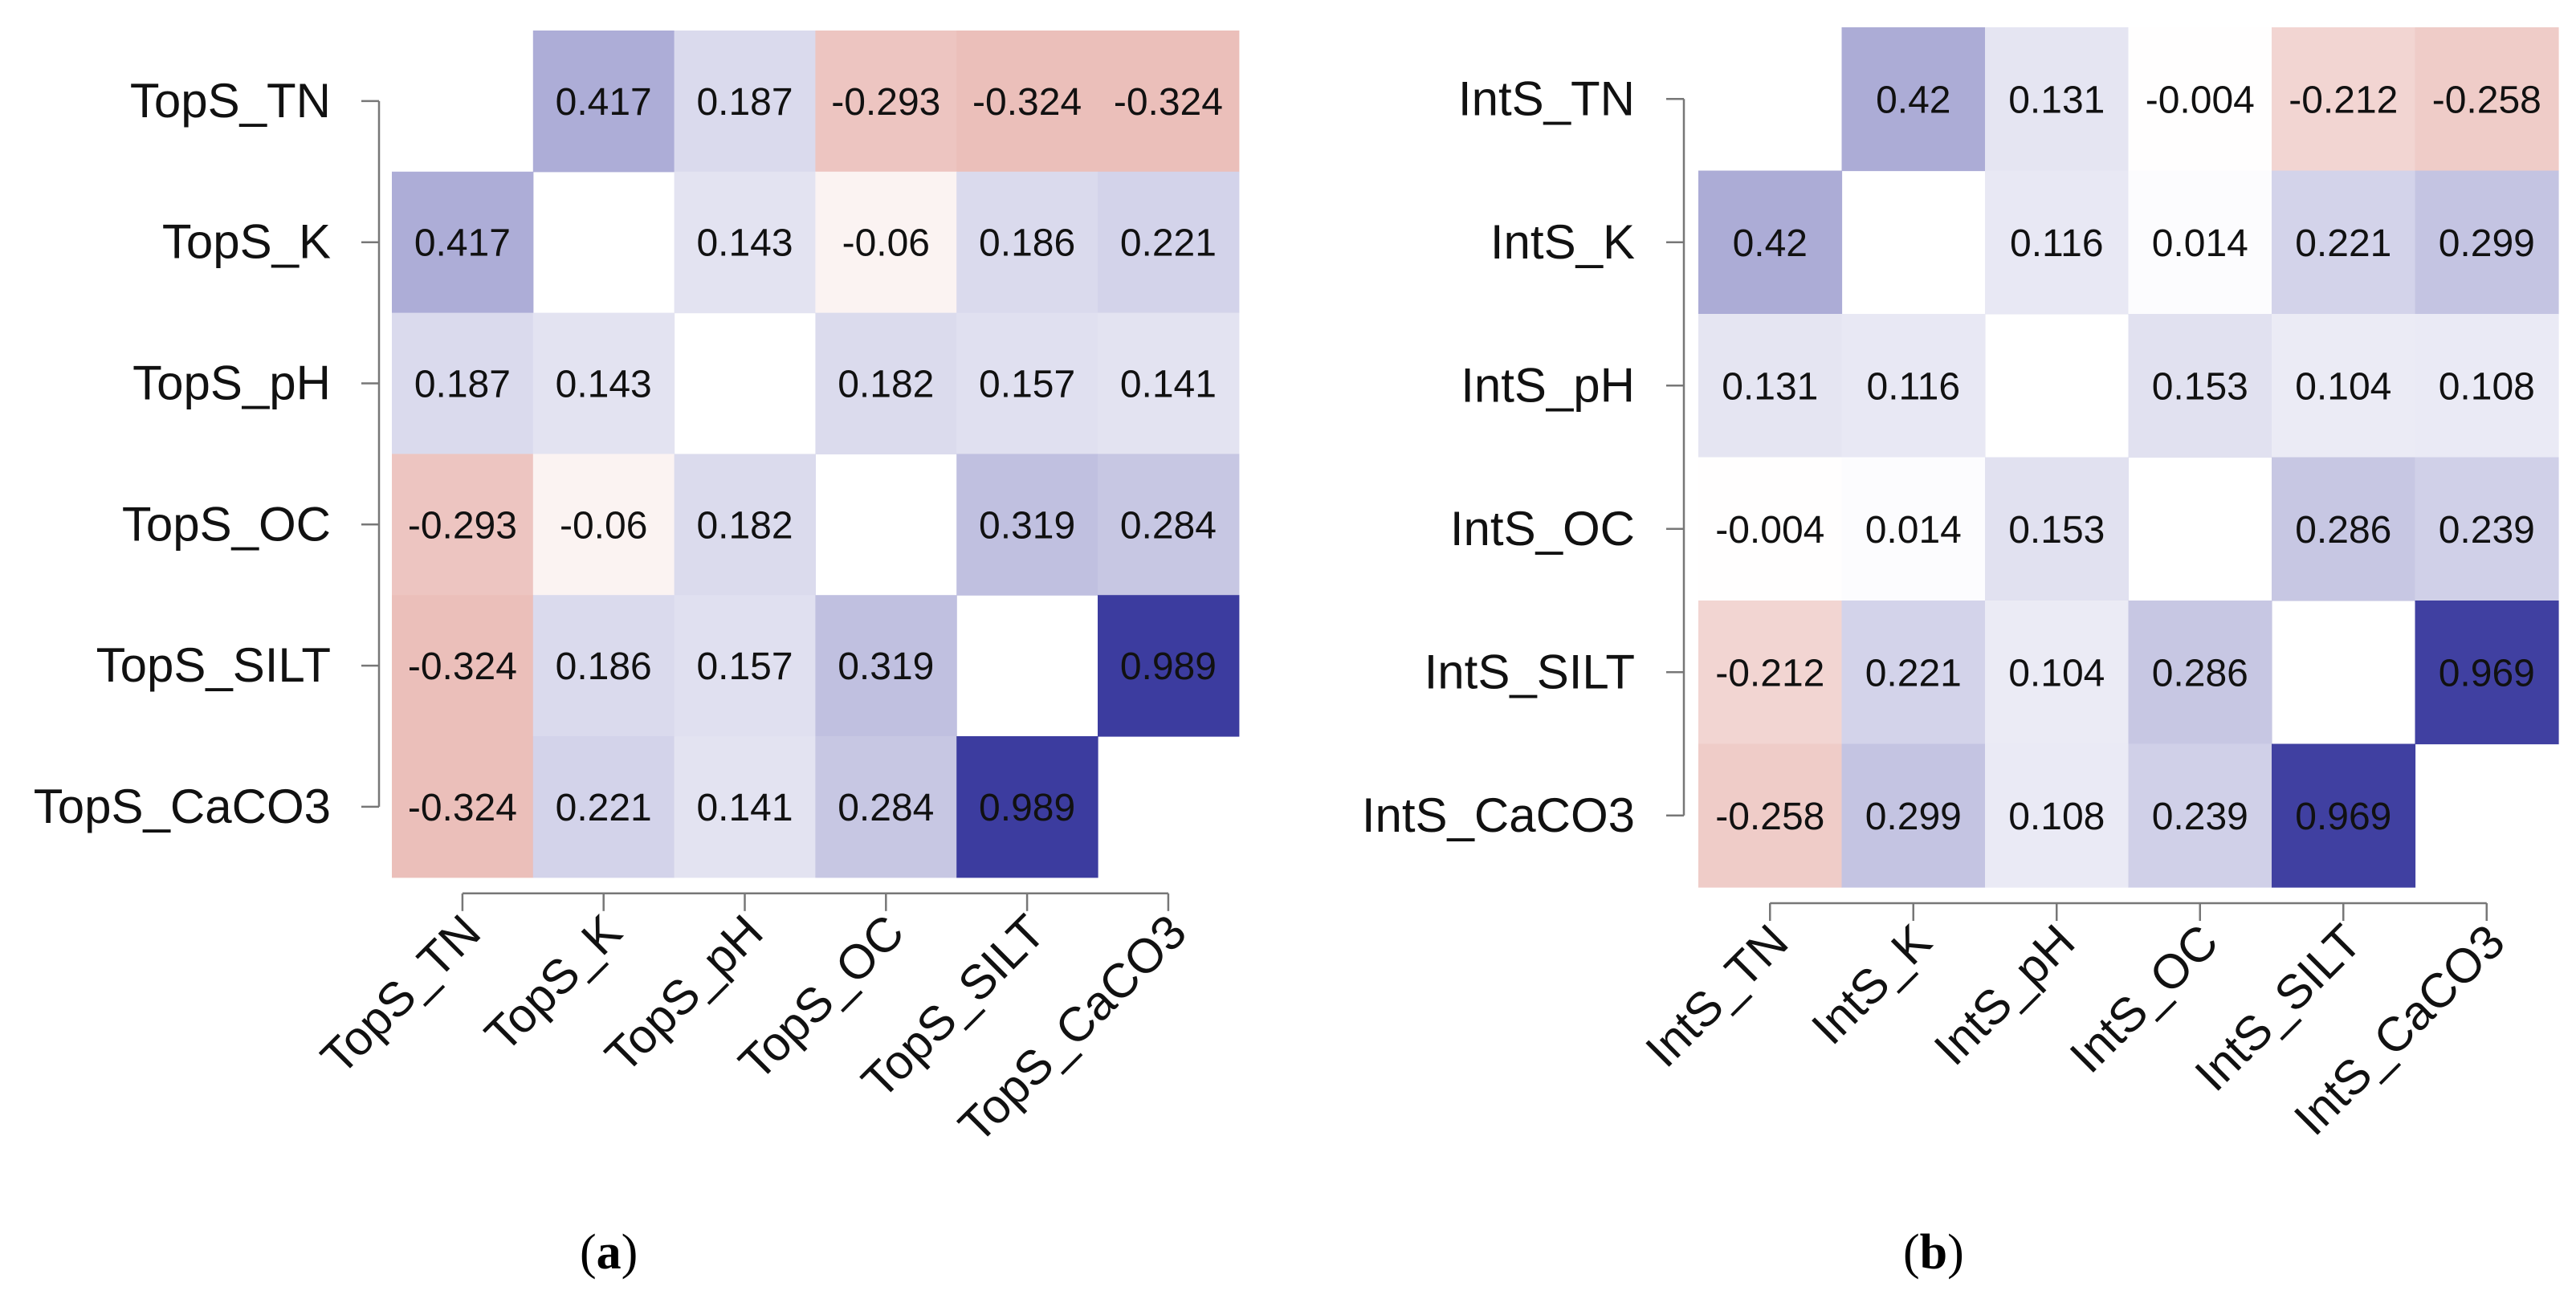 This screenshot has width=2576, height=1303. Describe the element at coordinates (1530, 671) in the screenshot. I see `y-tick-label: IntS_SILT` at that location.